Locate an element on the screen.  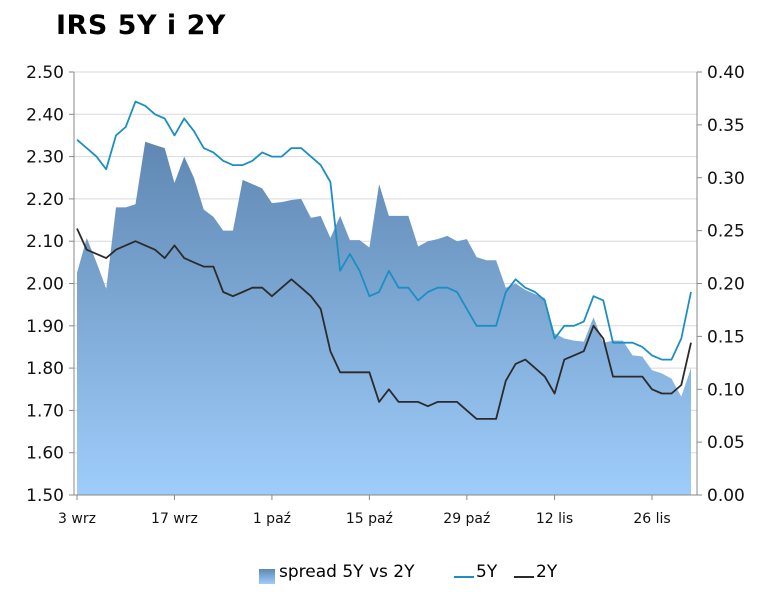
x-tick-label: 29 paź is located at coordinates (466, 519).